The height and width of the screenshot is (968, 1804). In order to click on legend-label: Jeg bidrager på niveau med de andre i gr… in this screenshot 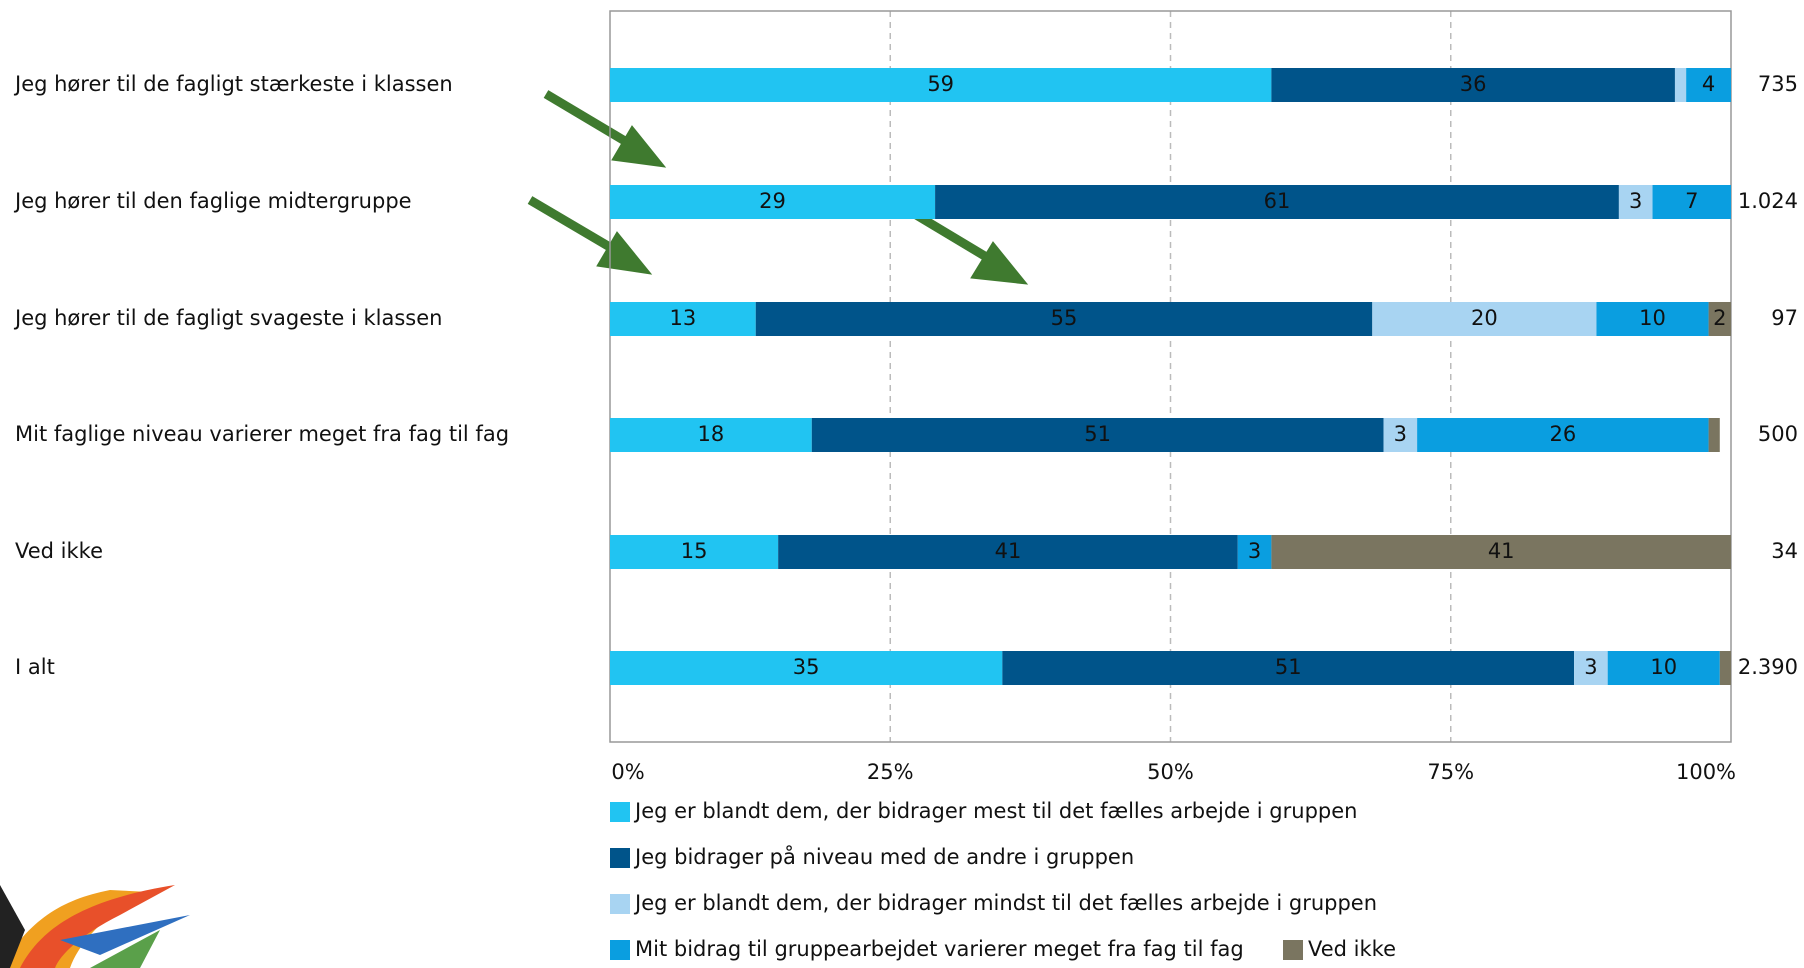, I will do `click(883, 856)`.